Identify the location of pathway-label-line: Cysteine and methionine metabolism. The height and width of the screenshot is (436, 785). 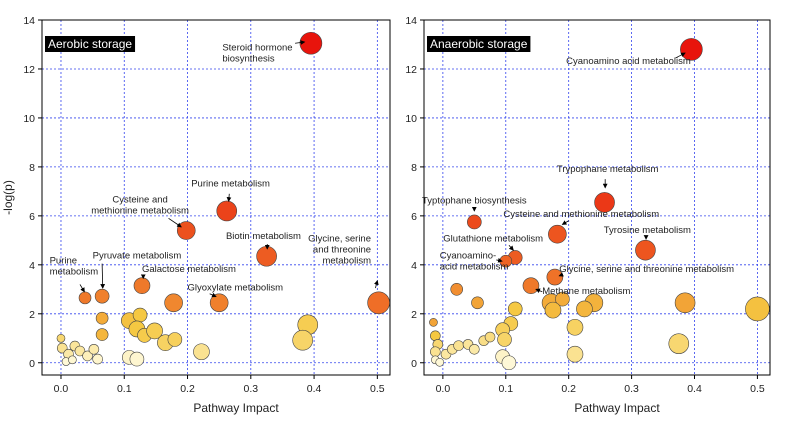
(581, 214).